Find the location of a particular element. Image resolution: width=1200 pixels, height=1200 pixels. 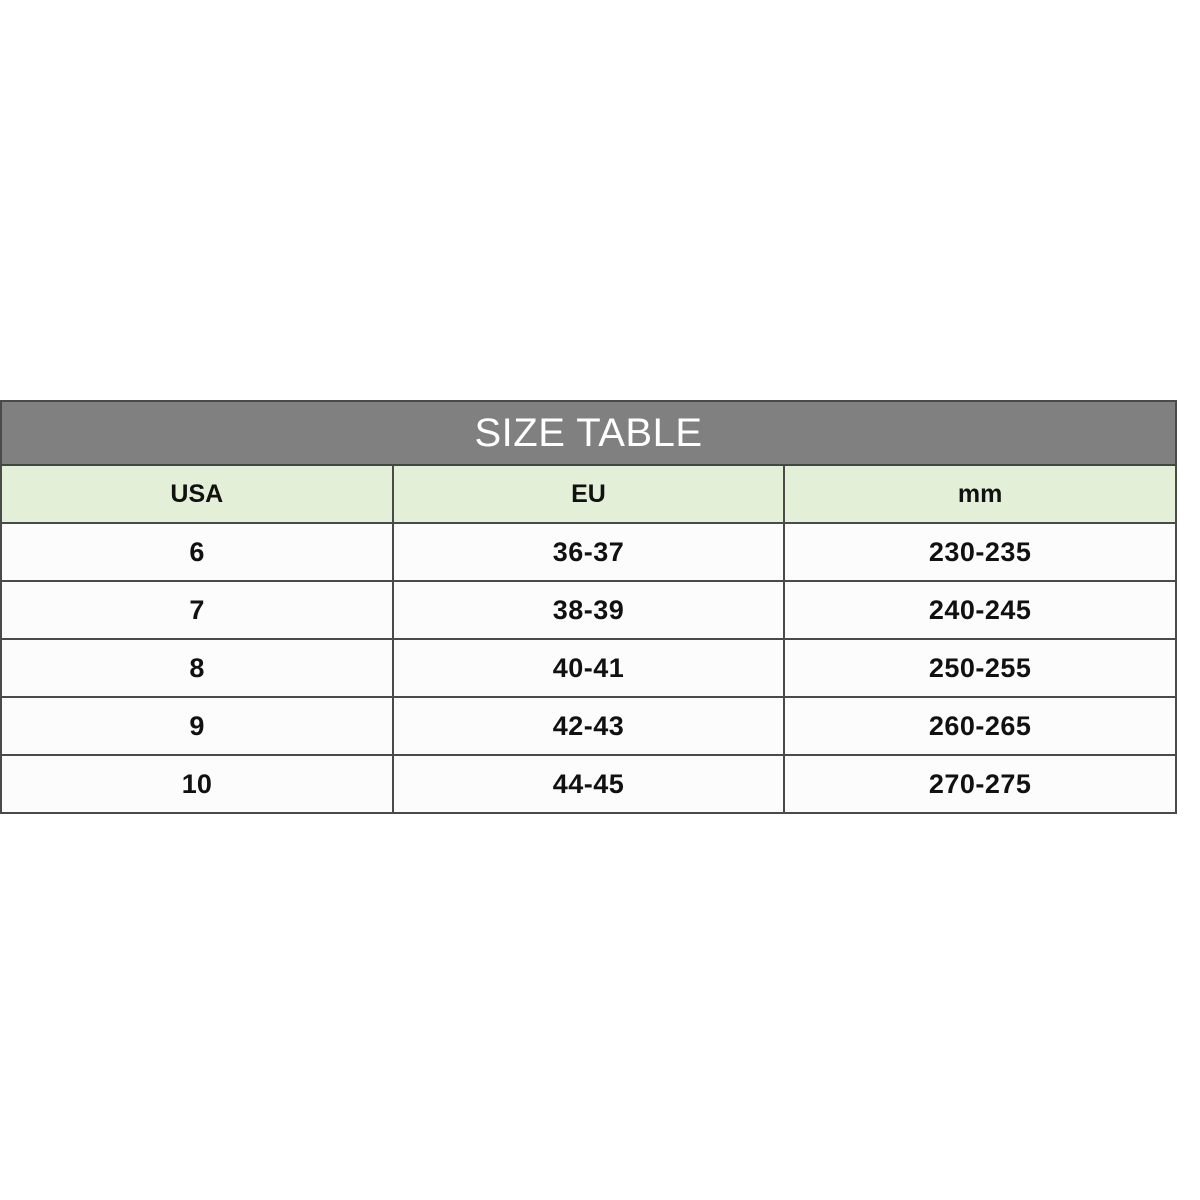

cell-usa: 6 is located at coordinates (197, 552).